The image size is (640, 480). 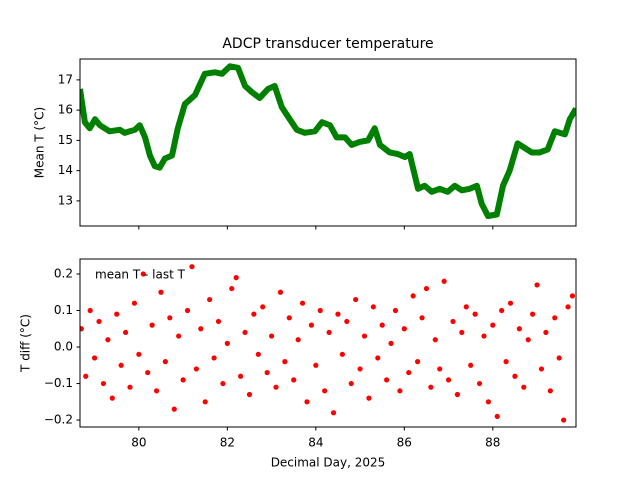 What do you see at coordinates (65, 170) in the screenshot?
I see `y-tick-label: 14` at bounding box center [65, 170].